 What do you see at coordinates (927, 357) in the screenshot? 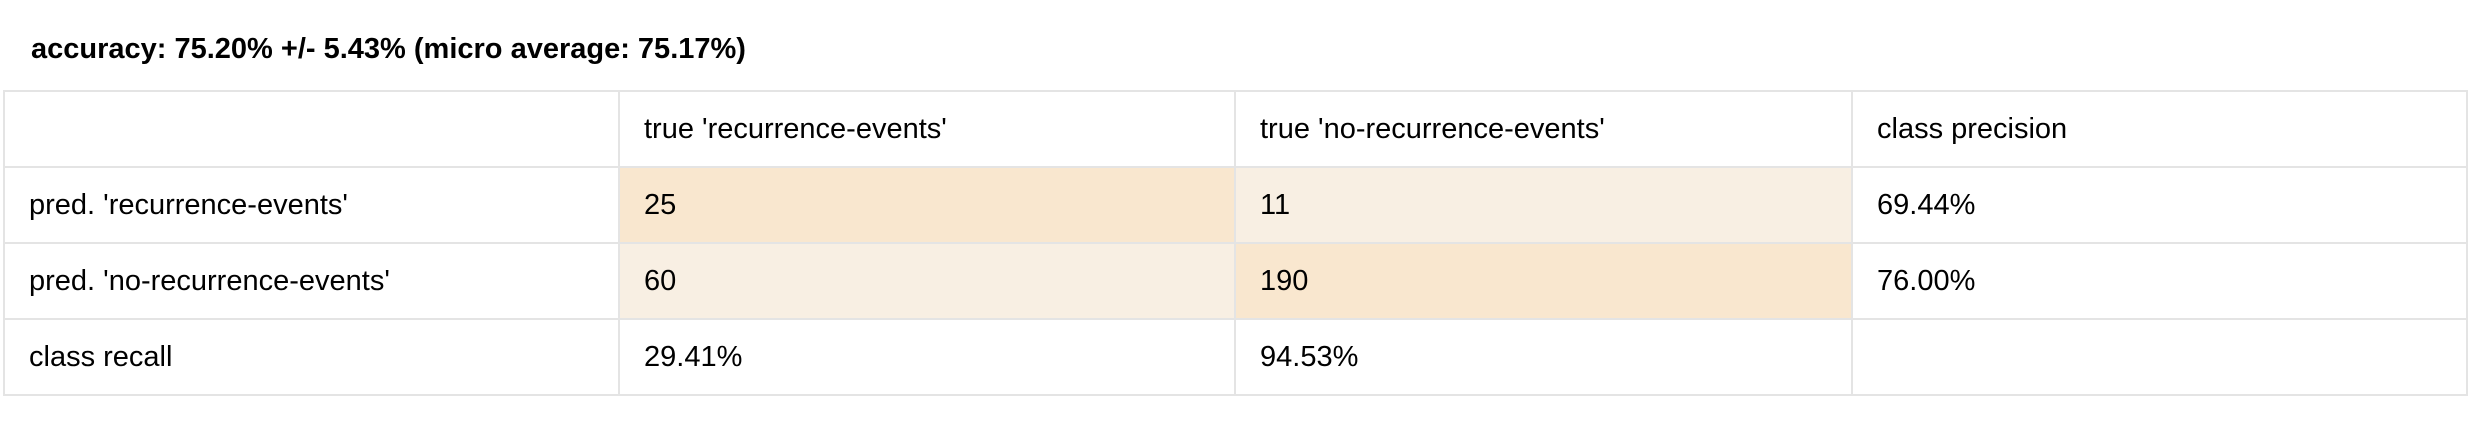
I see `cell-recall-recurrence: 29.41%` at bounding box center [927, 357].